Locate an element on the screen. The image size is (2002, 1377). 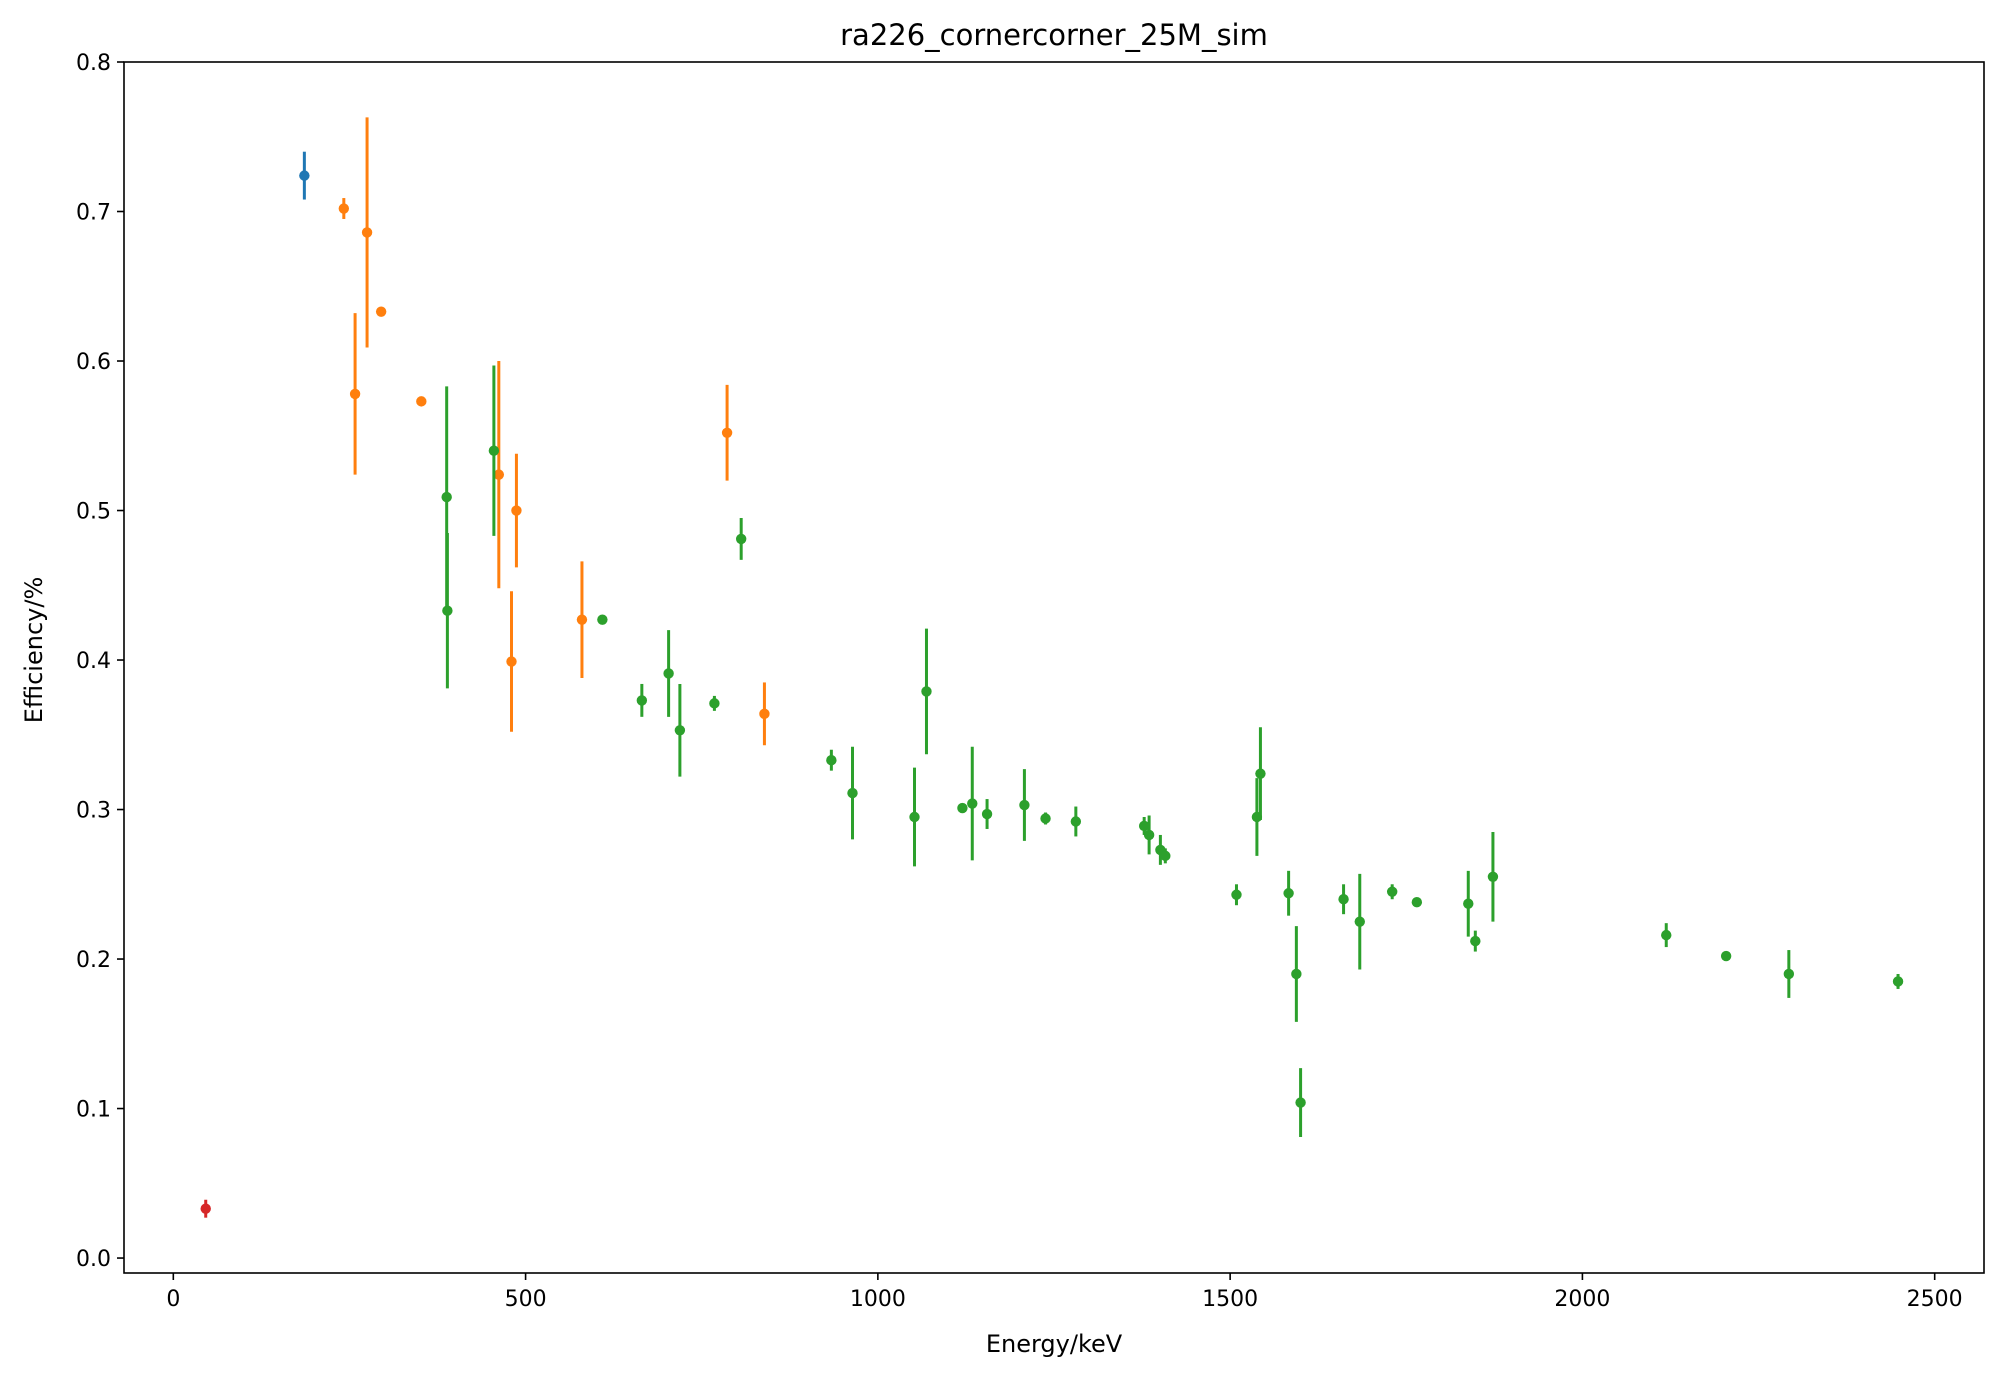
y-tick-label: 0.0 is located at coordinates (93, 1259).